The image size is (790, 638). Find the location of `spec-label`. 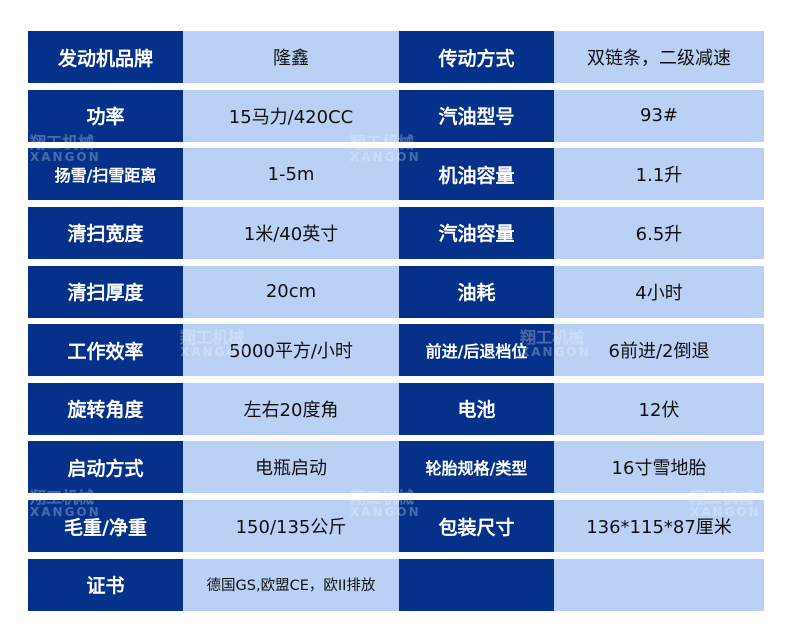

spec-label is located at coordinates (476, 584).